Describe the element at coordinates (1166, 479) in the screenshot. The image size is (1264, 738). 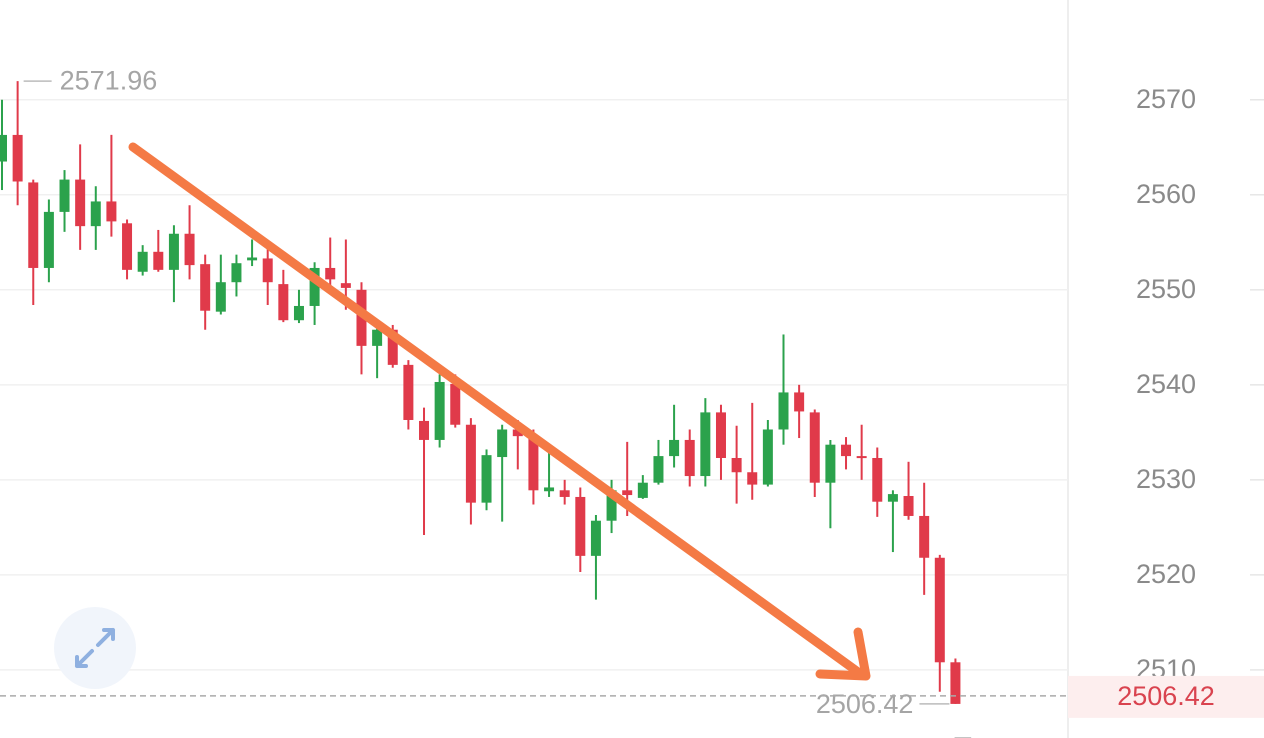
I see `y-tick-label: 2530` at that location.